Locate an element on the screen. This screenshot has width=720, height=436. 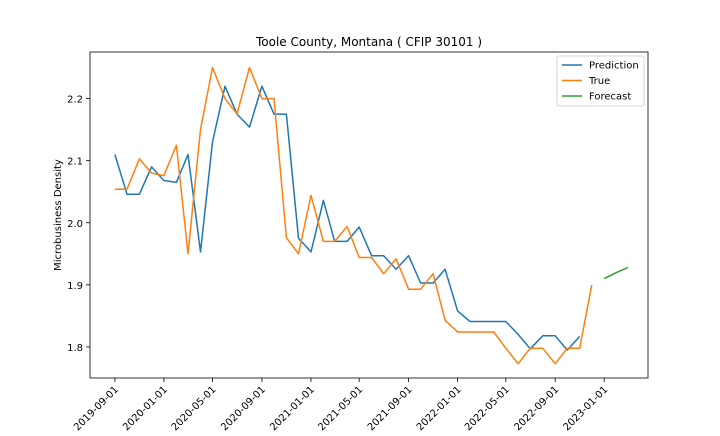
chart-title: Toole County, Montana ( CFIP 30101 ) is located at coordinates (368, 42).